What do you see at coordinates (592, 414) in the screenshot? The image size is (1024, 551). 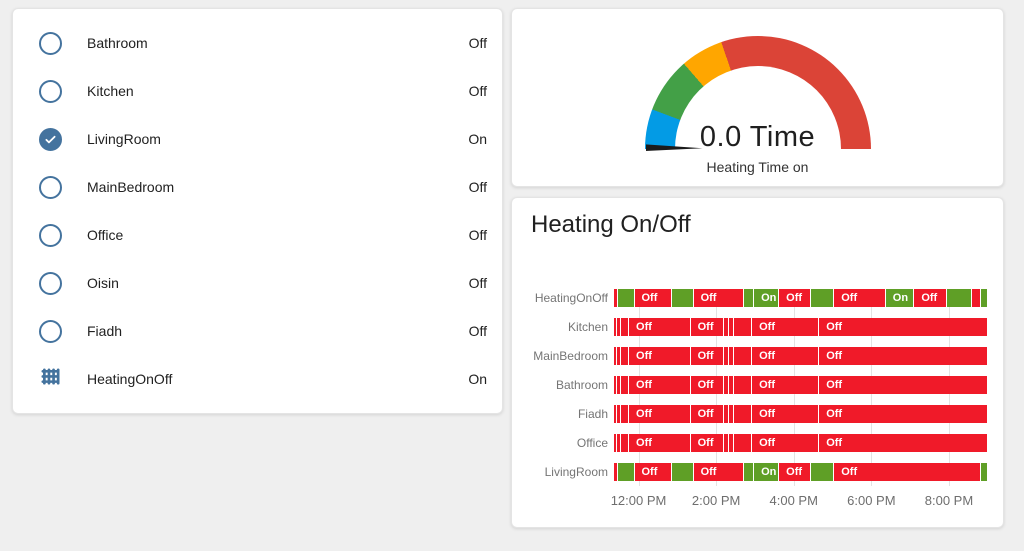 I see `timeline-row-label: Fiadh` at bounding box center [592, 414].